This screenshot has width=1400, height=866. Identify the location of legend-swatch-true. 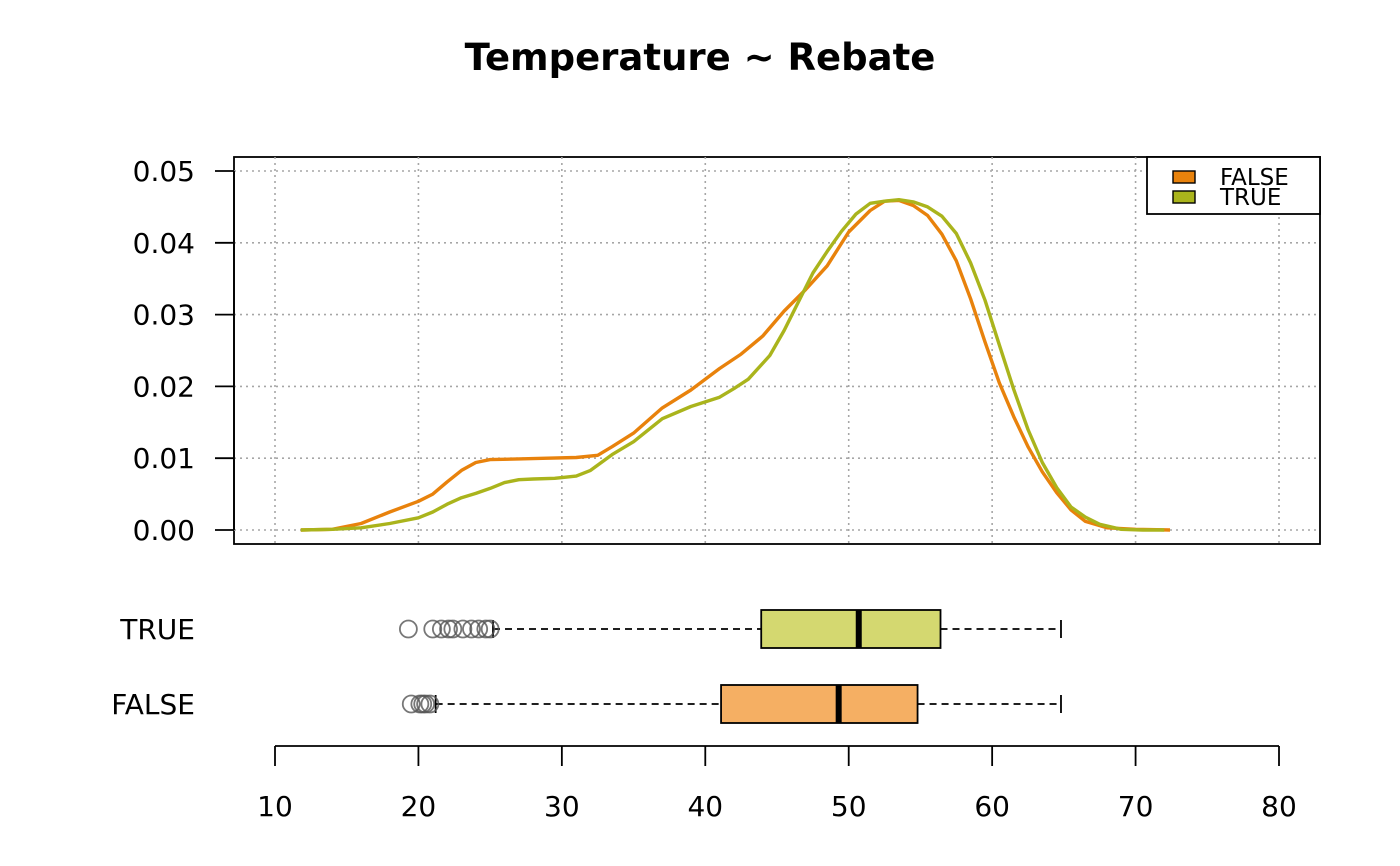
(1184, 197).